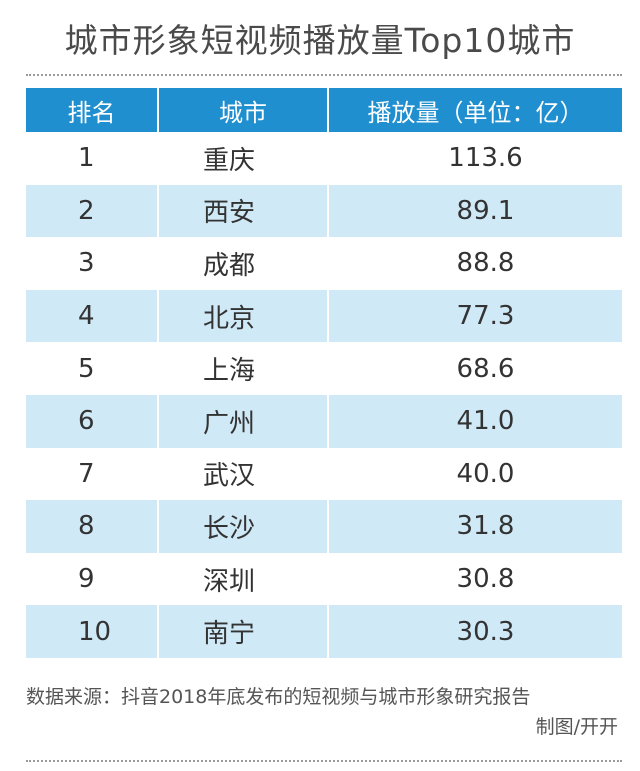  What do you see at coordinates (86, 579) in the screenshot?
I see `rank-cell: 9` at bounding box center [86, 579].